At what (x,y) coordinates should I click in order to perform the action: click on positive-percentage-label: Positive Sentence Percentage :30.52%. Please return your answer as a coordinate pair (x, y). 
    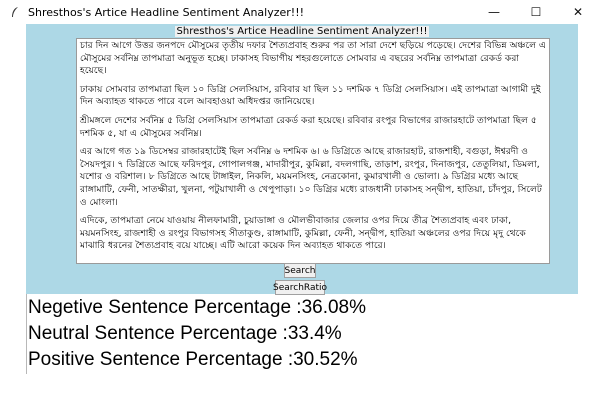
    Looking at the image, I should click on (193, 359).